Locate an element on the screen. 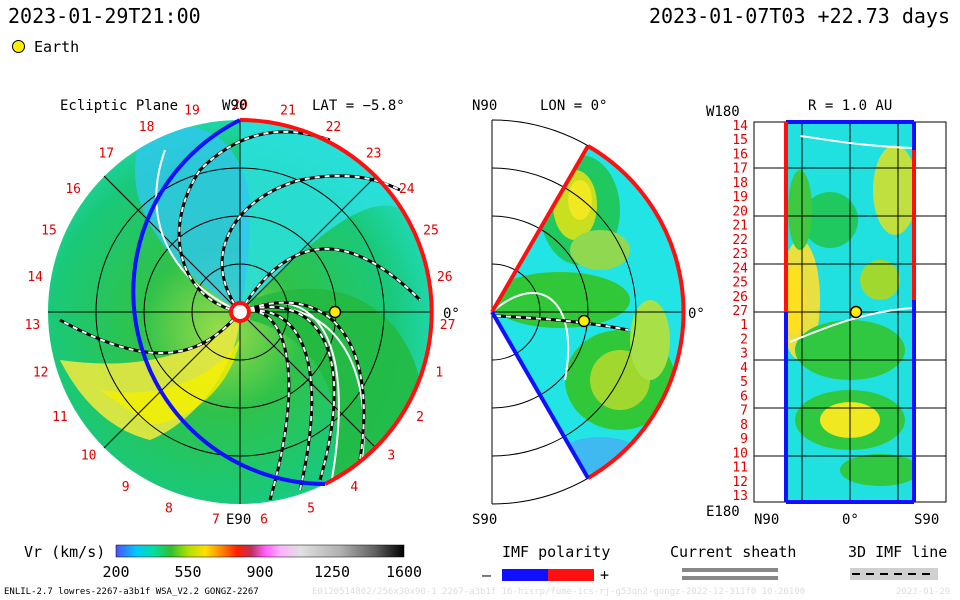 The image size is (960, 600). sphere-y-label: 10 is located at coordinates (740, 453).